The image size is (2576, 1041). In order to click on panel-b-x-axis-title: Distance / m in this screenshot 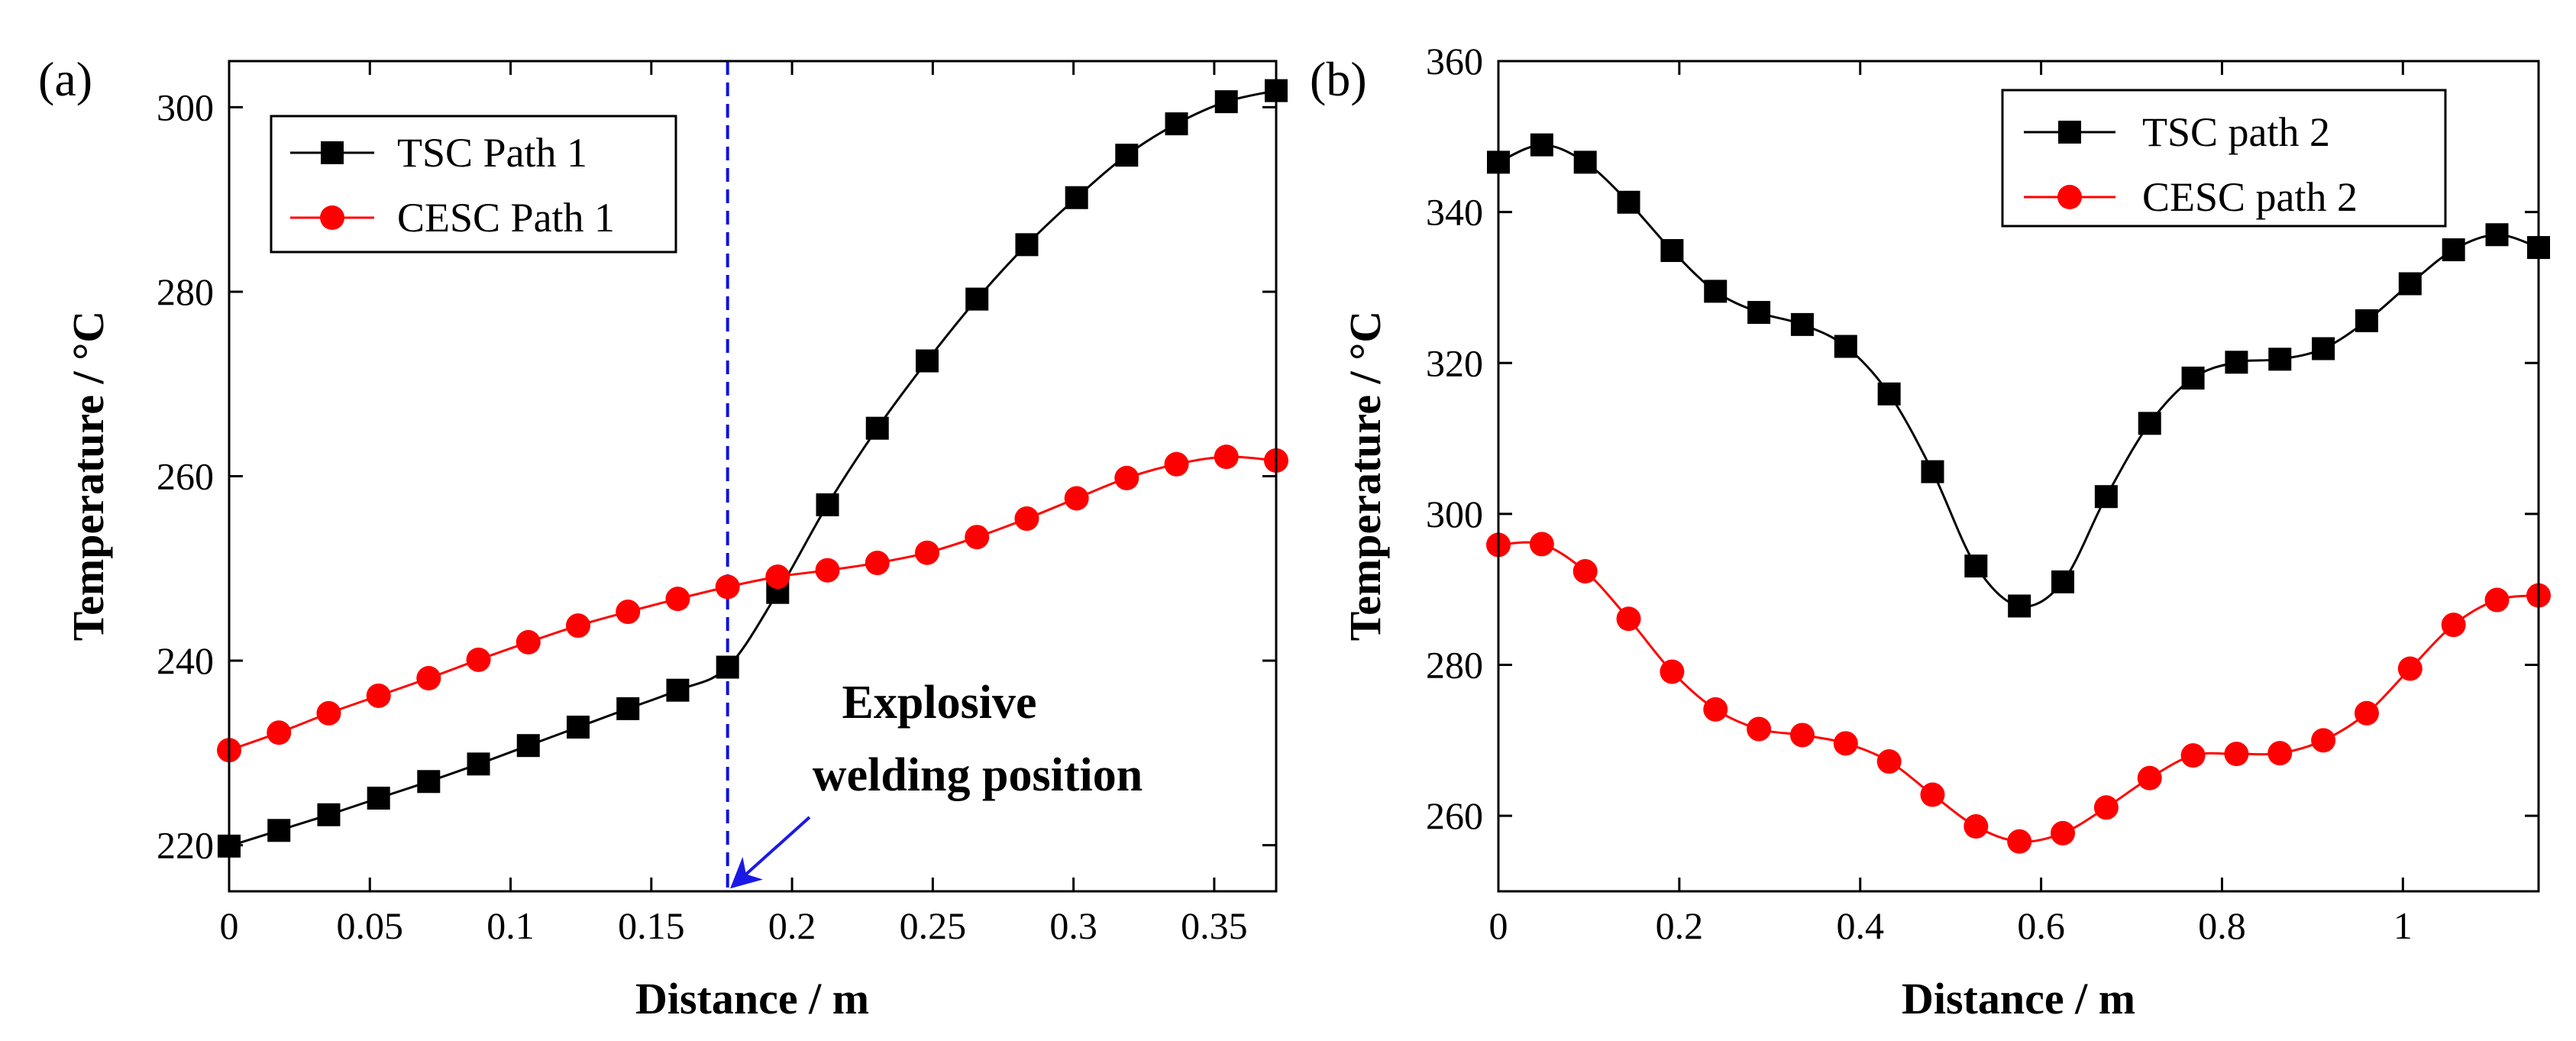, I will do `click(2018, 998)`.